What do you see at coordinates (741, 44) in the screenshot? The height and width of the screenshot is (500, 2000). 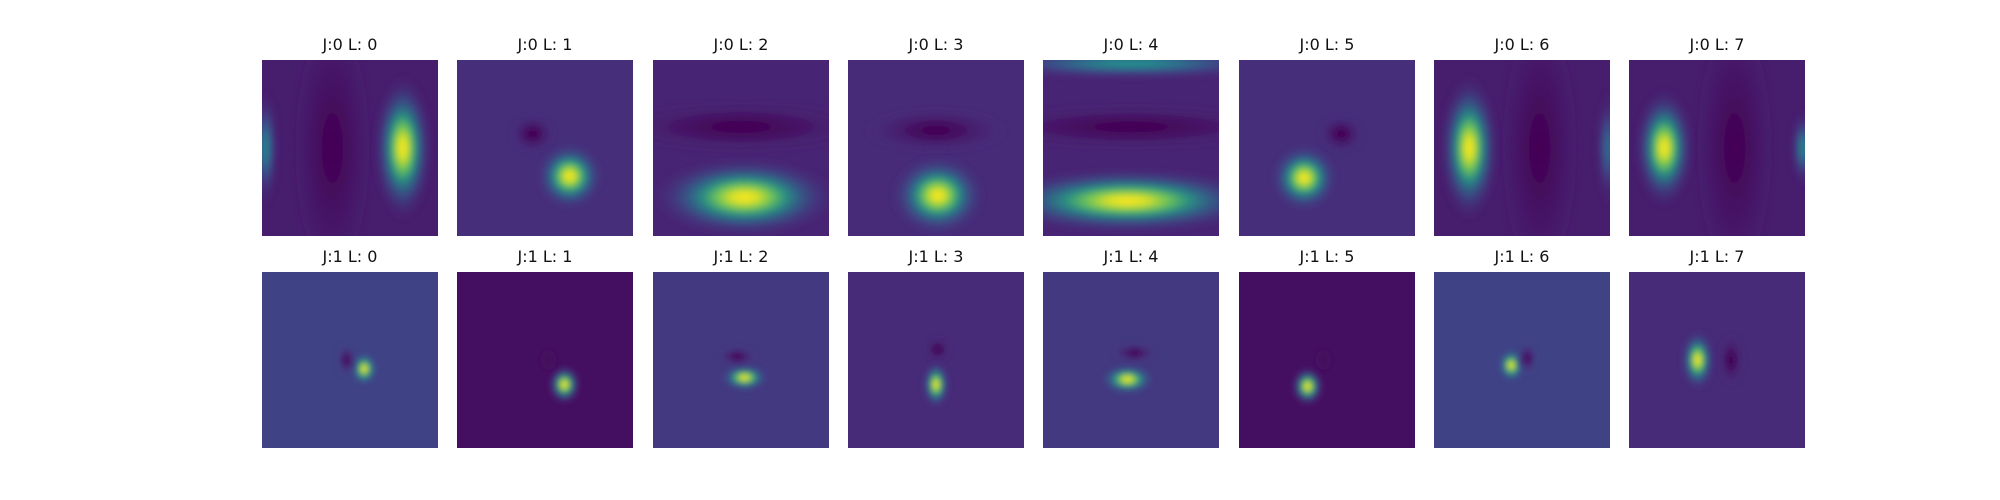 I see `panel-title: J:0 L: 2` at bounding box center [741, 44].